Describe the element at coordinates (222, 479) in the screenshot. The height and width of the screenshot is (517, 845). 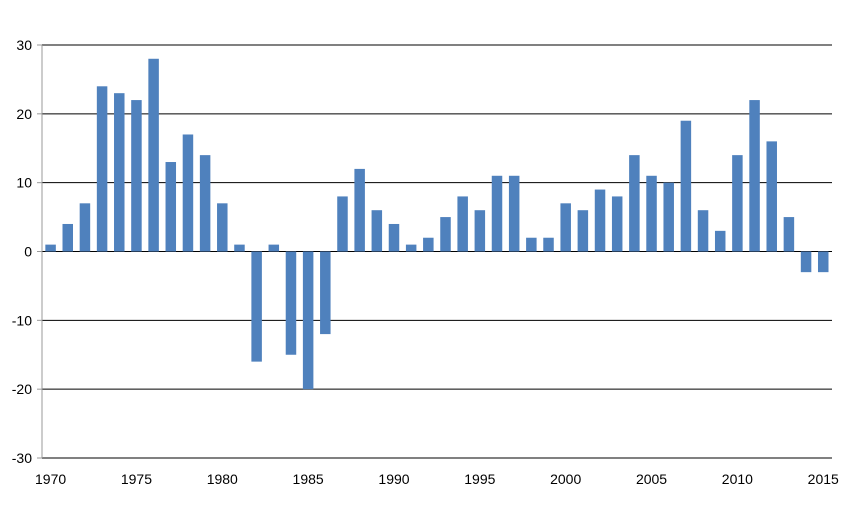
I see `x-tick-label: 1980` at that location.